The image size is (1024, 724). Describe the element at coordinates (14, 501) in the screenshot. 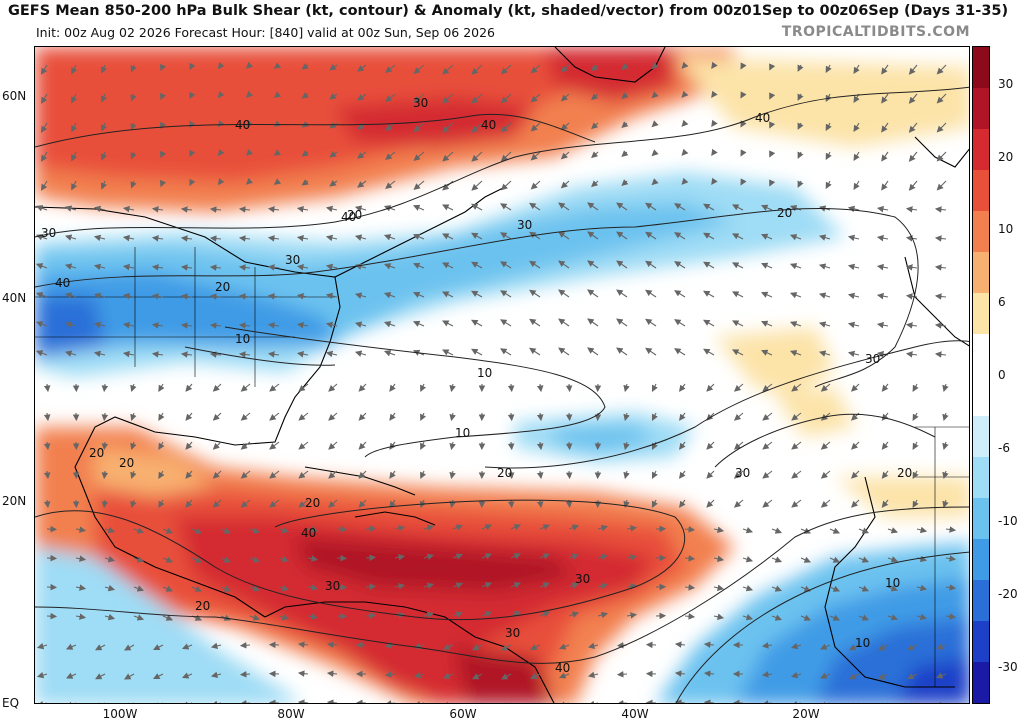

I see `lat-label-20n: 20N` at that location.